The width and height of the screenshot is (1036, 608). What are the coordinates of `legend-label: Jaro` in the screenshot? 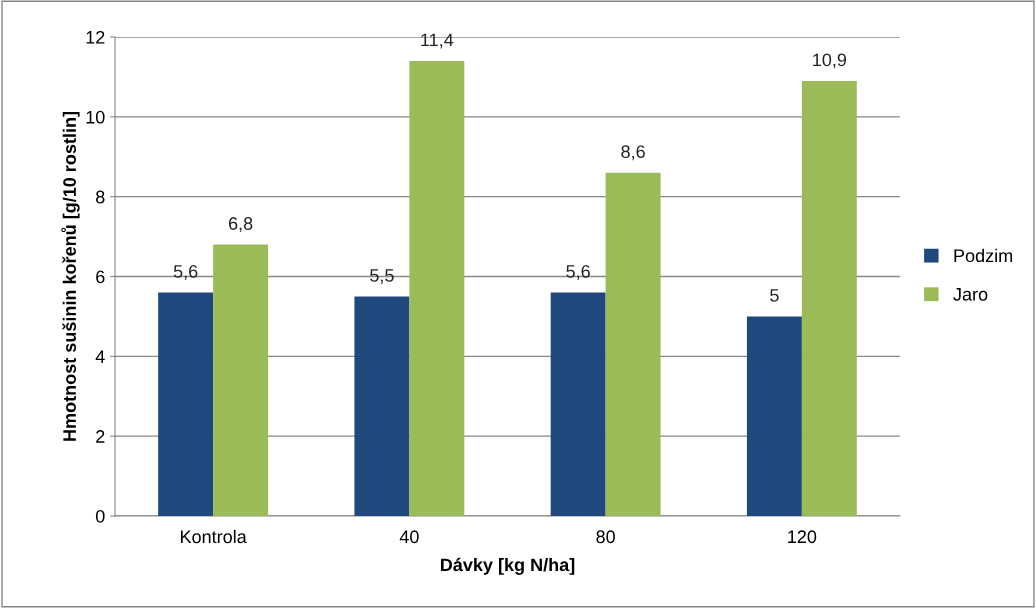 It's located at (970, 294).